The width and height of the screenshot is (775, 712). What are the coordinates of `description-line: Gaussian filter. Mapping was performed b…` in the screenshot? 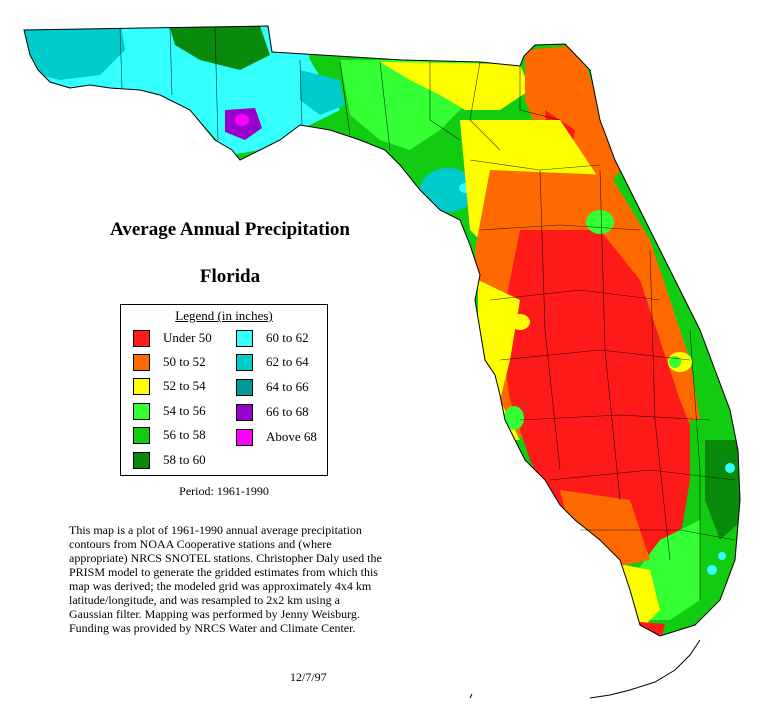 It's located at (214, 614).